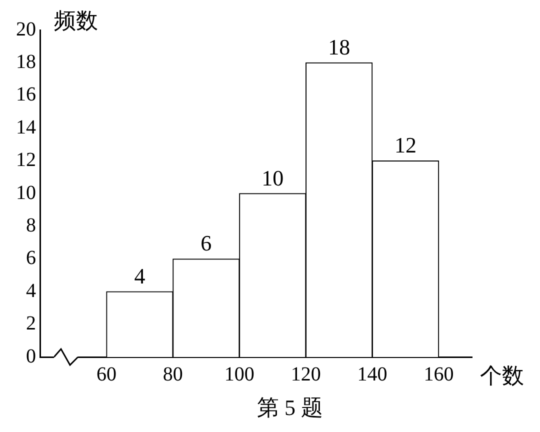  What do you see at coordinates (26, 193) in the screenshot?
I see `y-tick-label: 10` at bounding box center [26, 193].